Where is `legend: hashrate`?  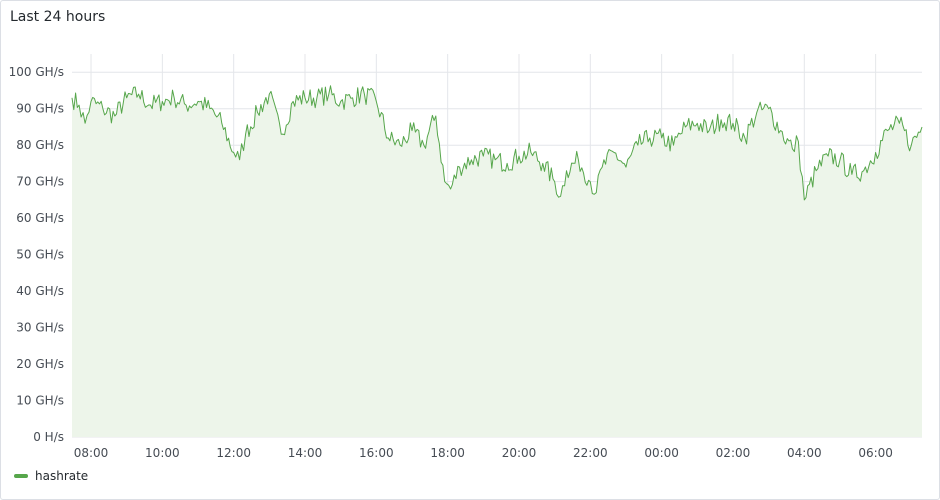 legend: hashrate is located at coordinates (51, 476).